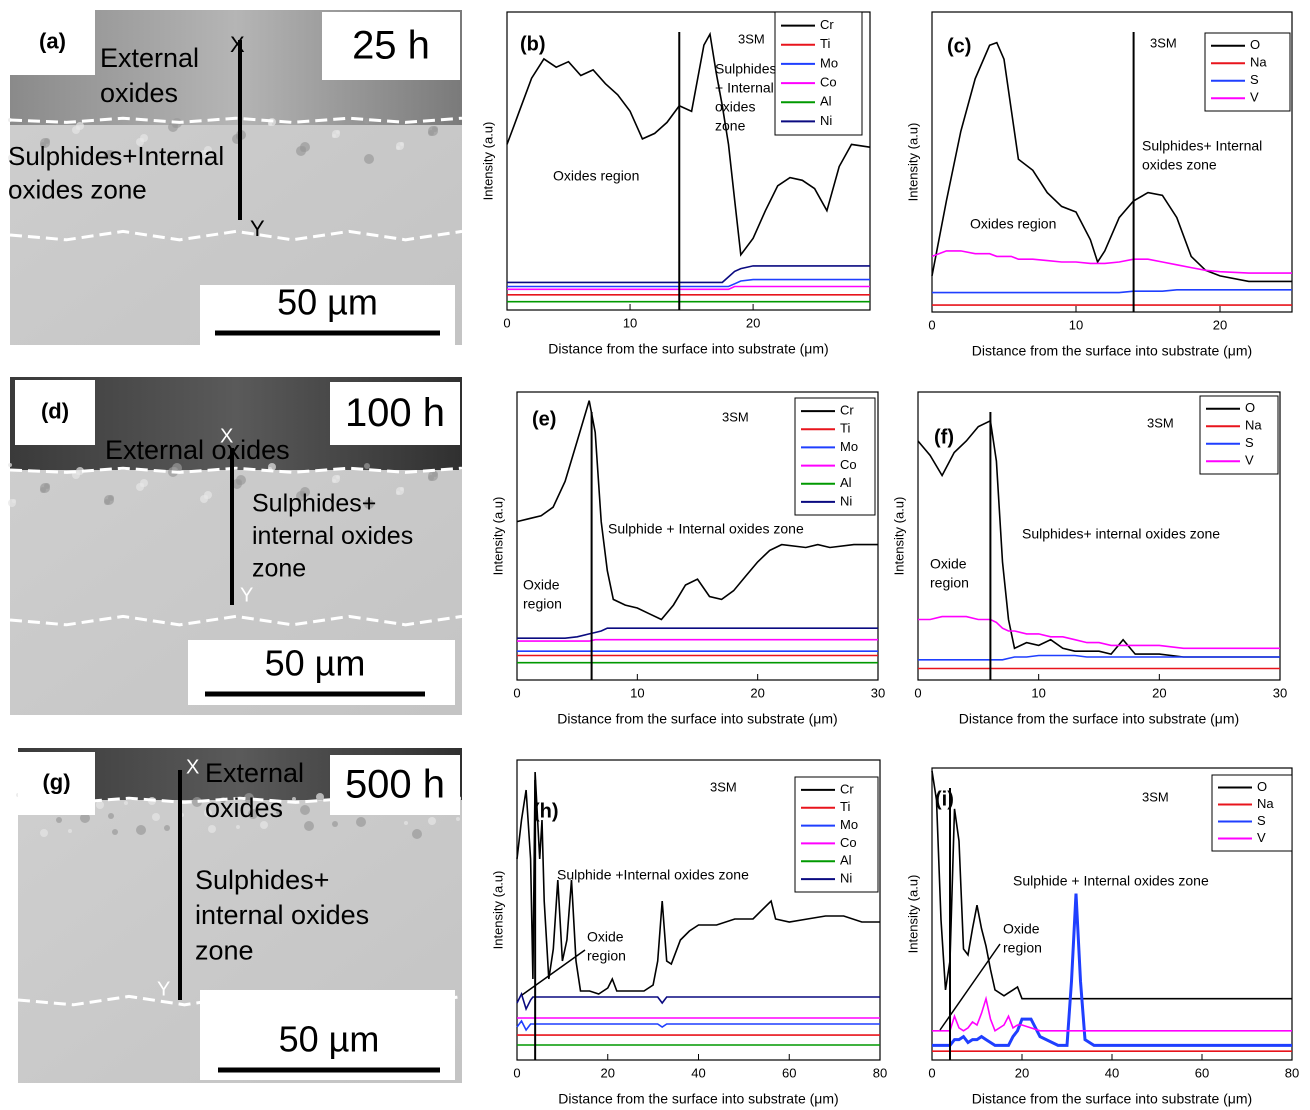  Describe the element at coordinates (1254, 97) in the screenshot. I see `legend-label: V` at that location.